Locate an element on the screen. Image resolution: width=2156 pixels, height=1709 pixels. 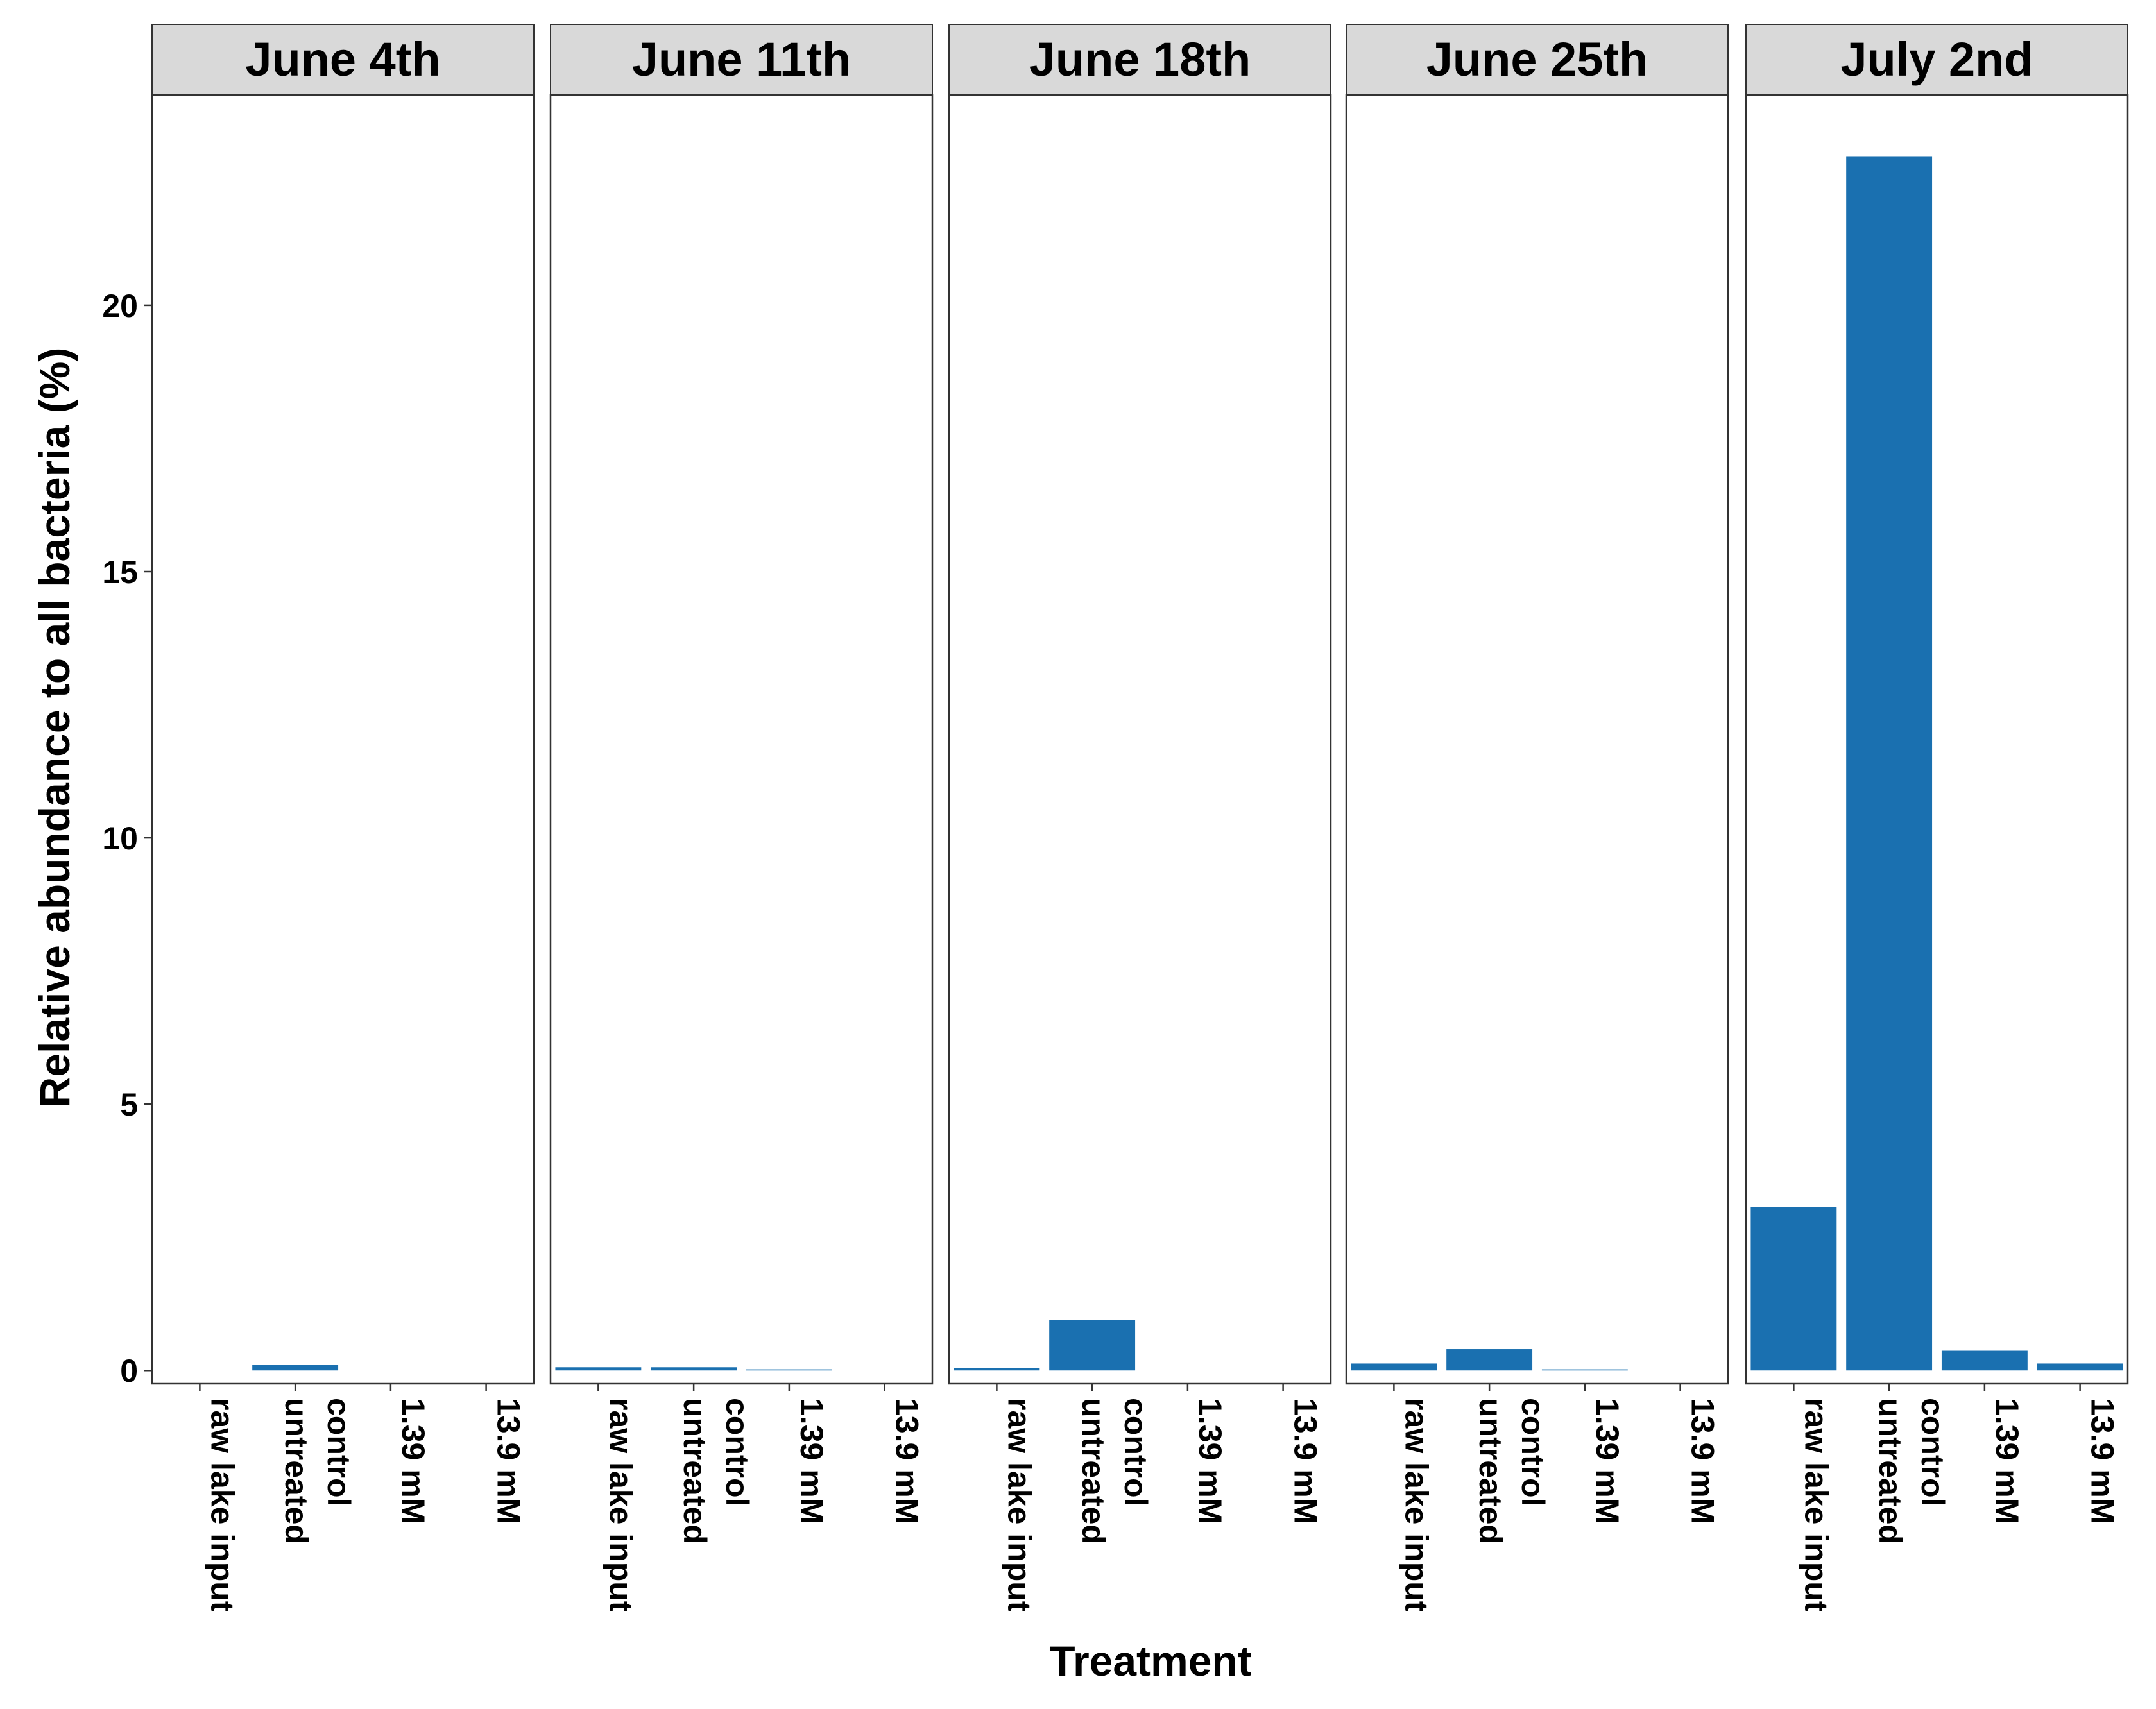
x-axis-title: Treatment is located at coordinates (1150, 1661).